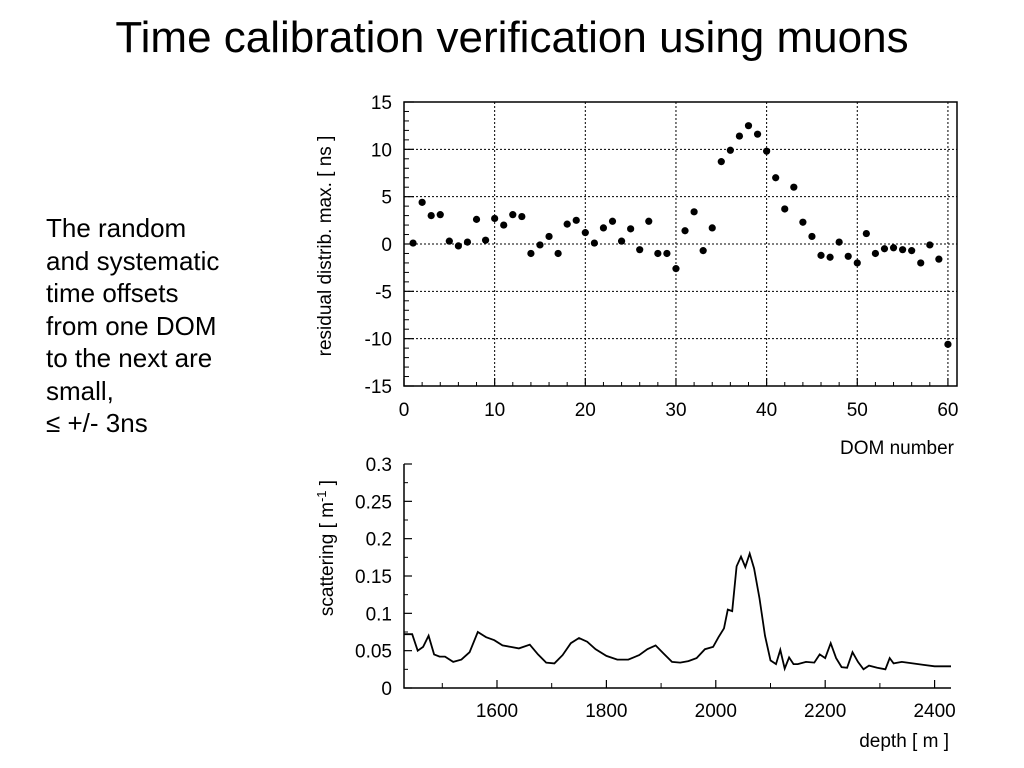 The height and width of the screenshot is (768, 1024). I want to click on chart1-y-tick-label: 5, so click(386, 198).